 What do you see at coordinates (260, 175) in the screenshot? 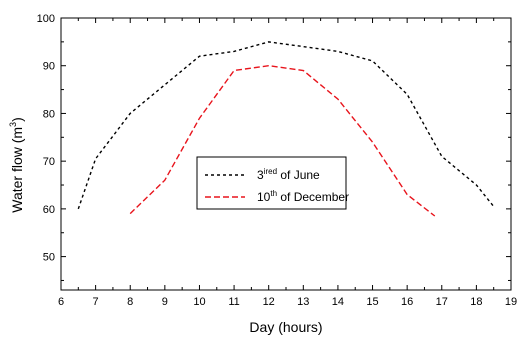
I see `legend-label-june-base: 3` at bounding box center [260, 175].